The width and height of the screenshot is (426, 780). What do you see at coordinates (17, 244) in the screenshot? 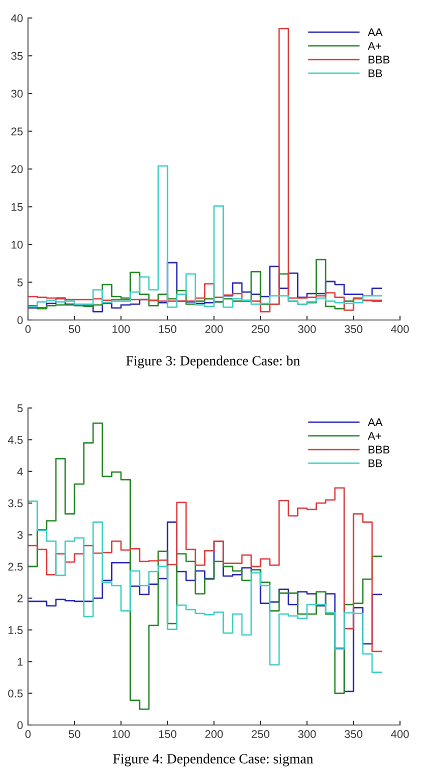
I see `y-tick-label: 10` at bounding box center [17, 244].